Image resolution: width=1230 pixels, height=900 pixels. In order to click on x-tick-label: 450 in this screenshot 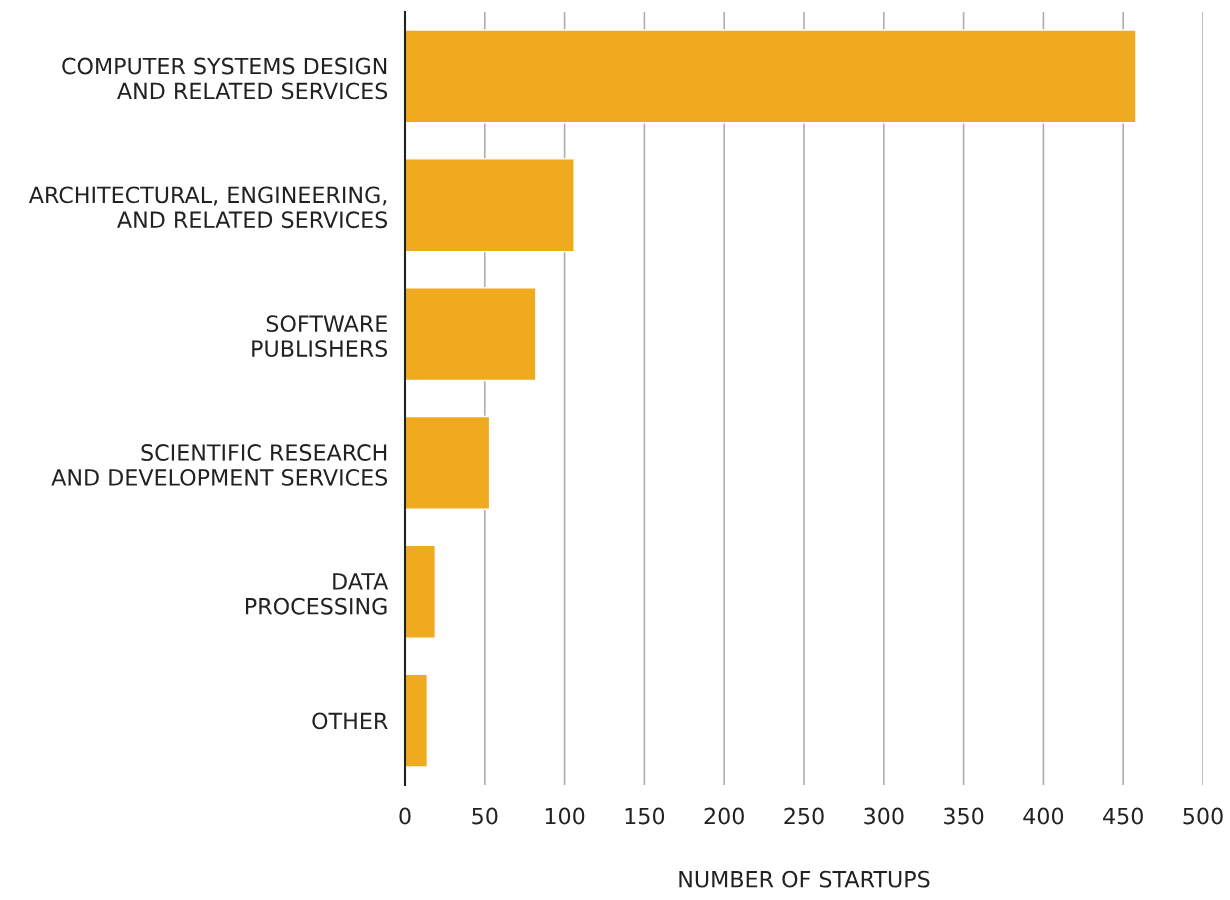, I will do `click(1123, 816)`.